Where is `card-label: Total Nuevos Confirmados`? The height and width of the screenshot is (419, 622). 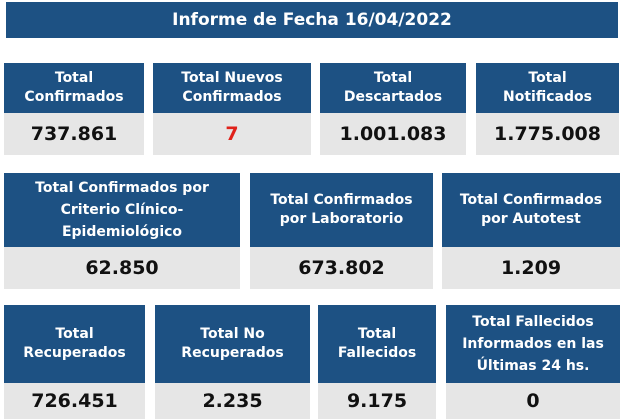
card-label: Total Nuevos Confirmados is located at coordinates (232, 88).